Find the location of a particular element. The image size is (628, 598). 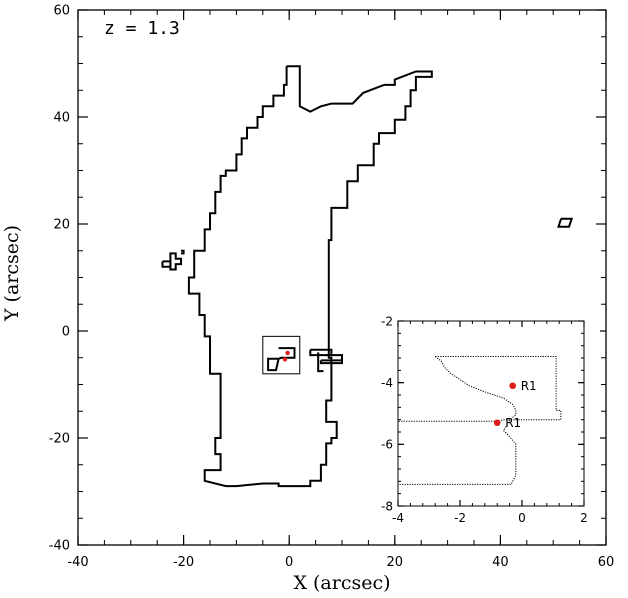

inset-chart: -4 -2 0 2 -8 -6 -4 -2 R1 R1 is located at coordinates (482, 422).